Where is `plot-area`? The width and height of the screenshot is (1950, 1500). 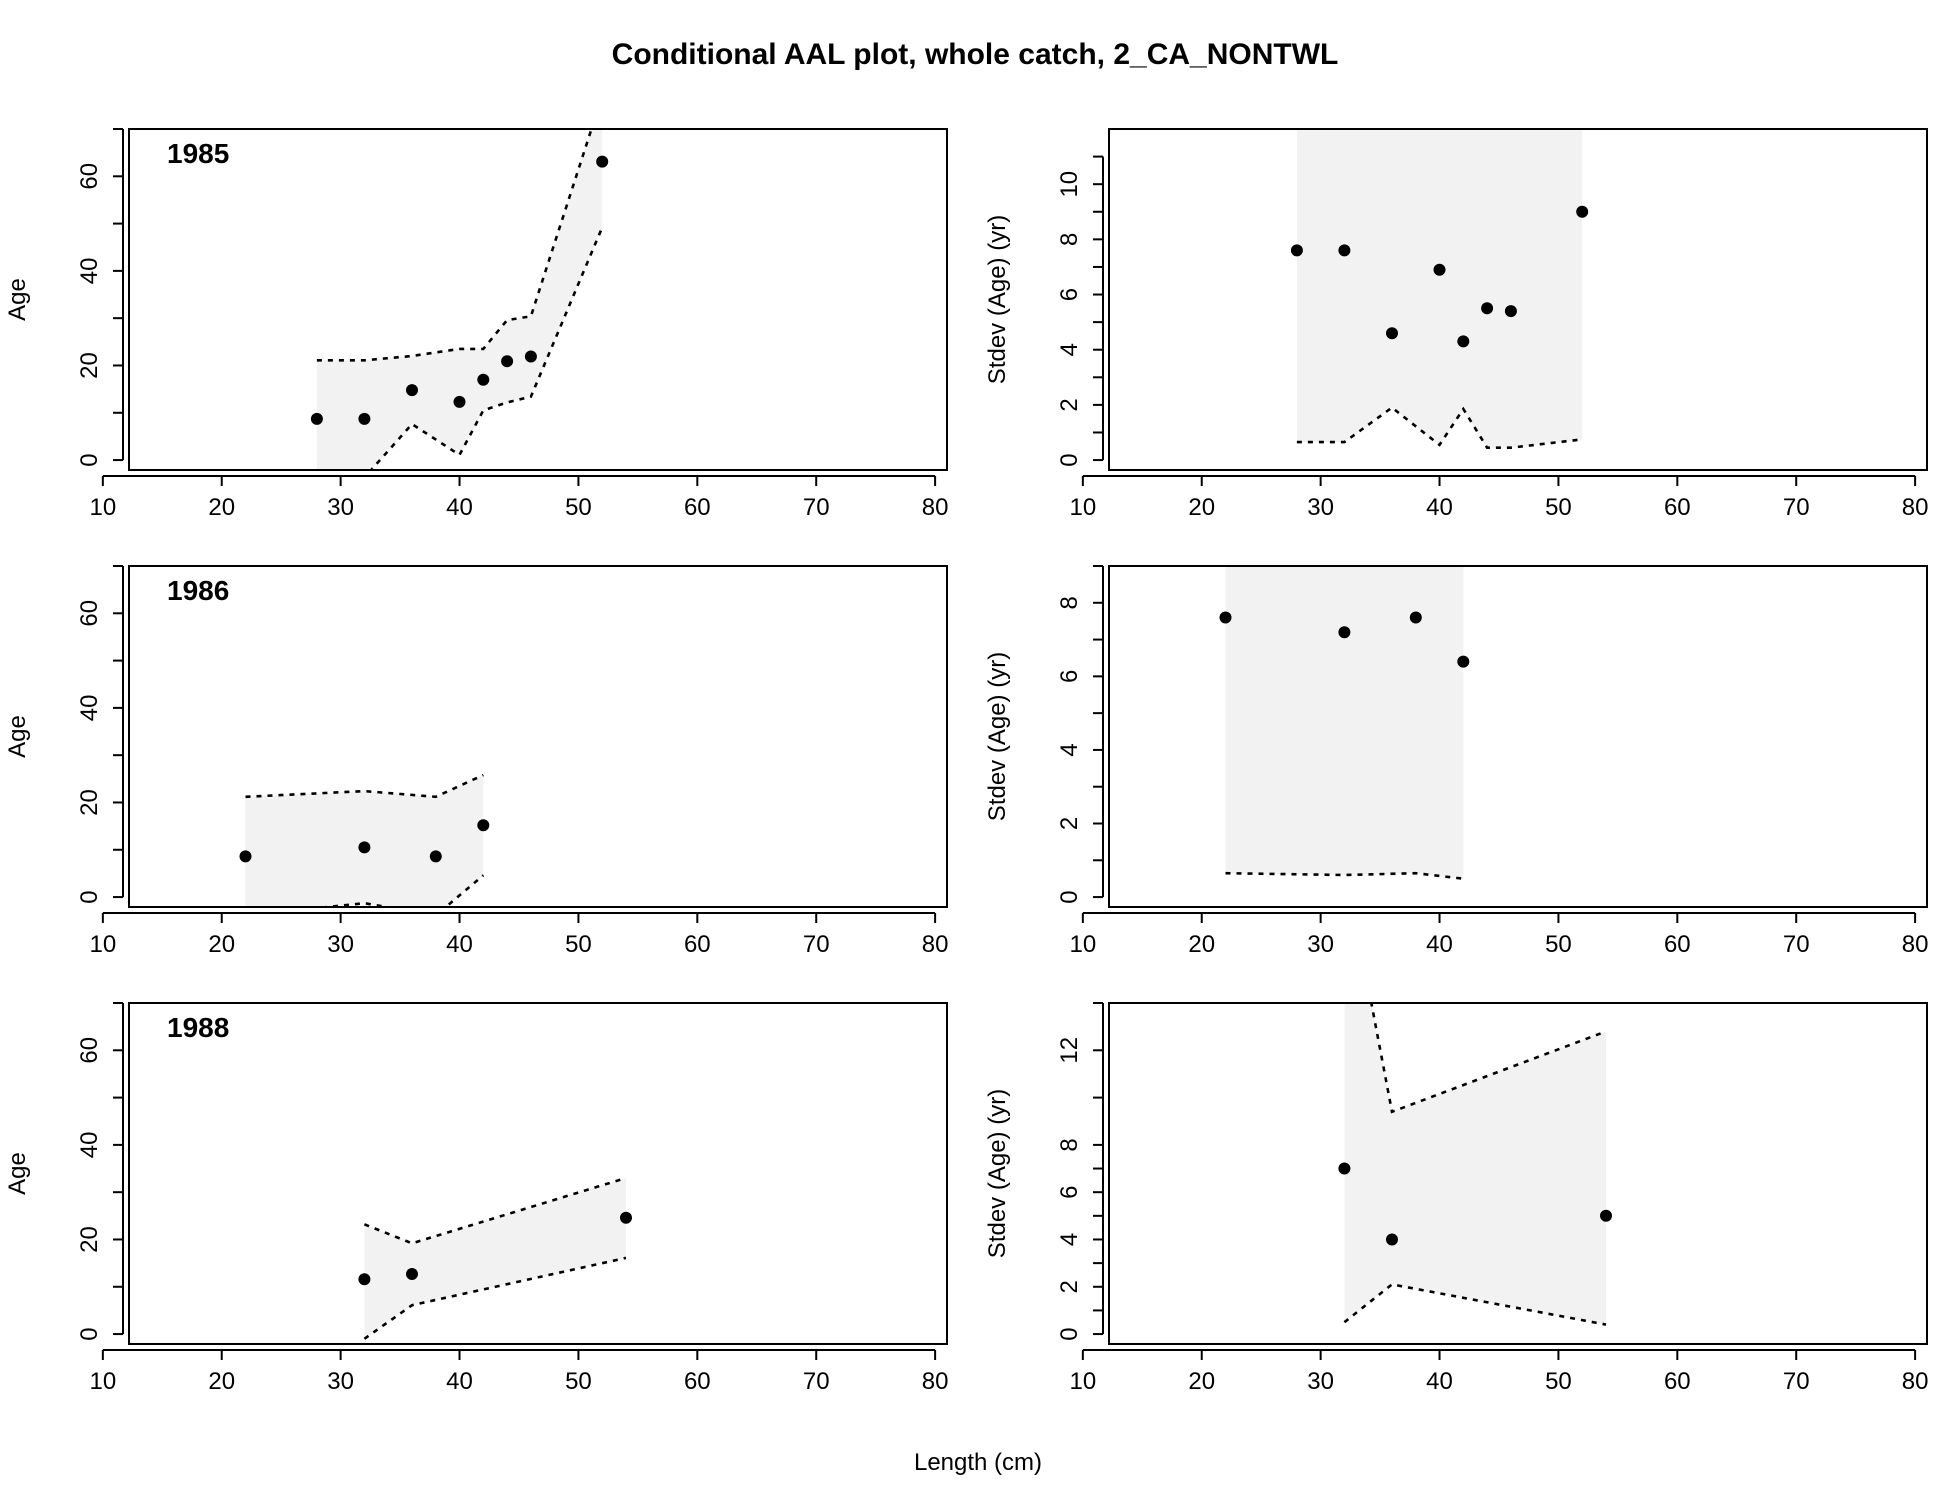
plot-area is located at coordinates (1439, 289).